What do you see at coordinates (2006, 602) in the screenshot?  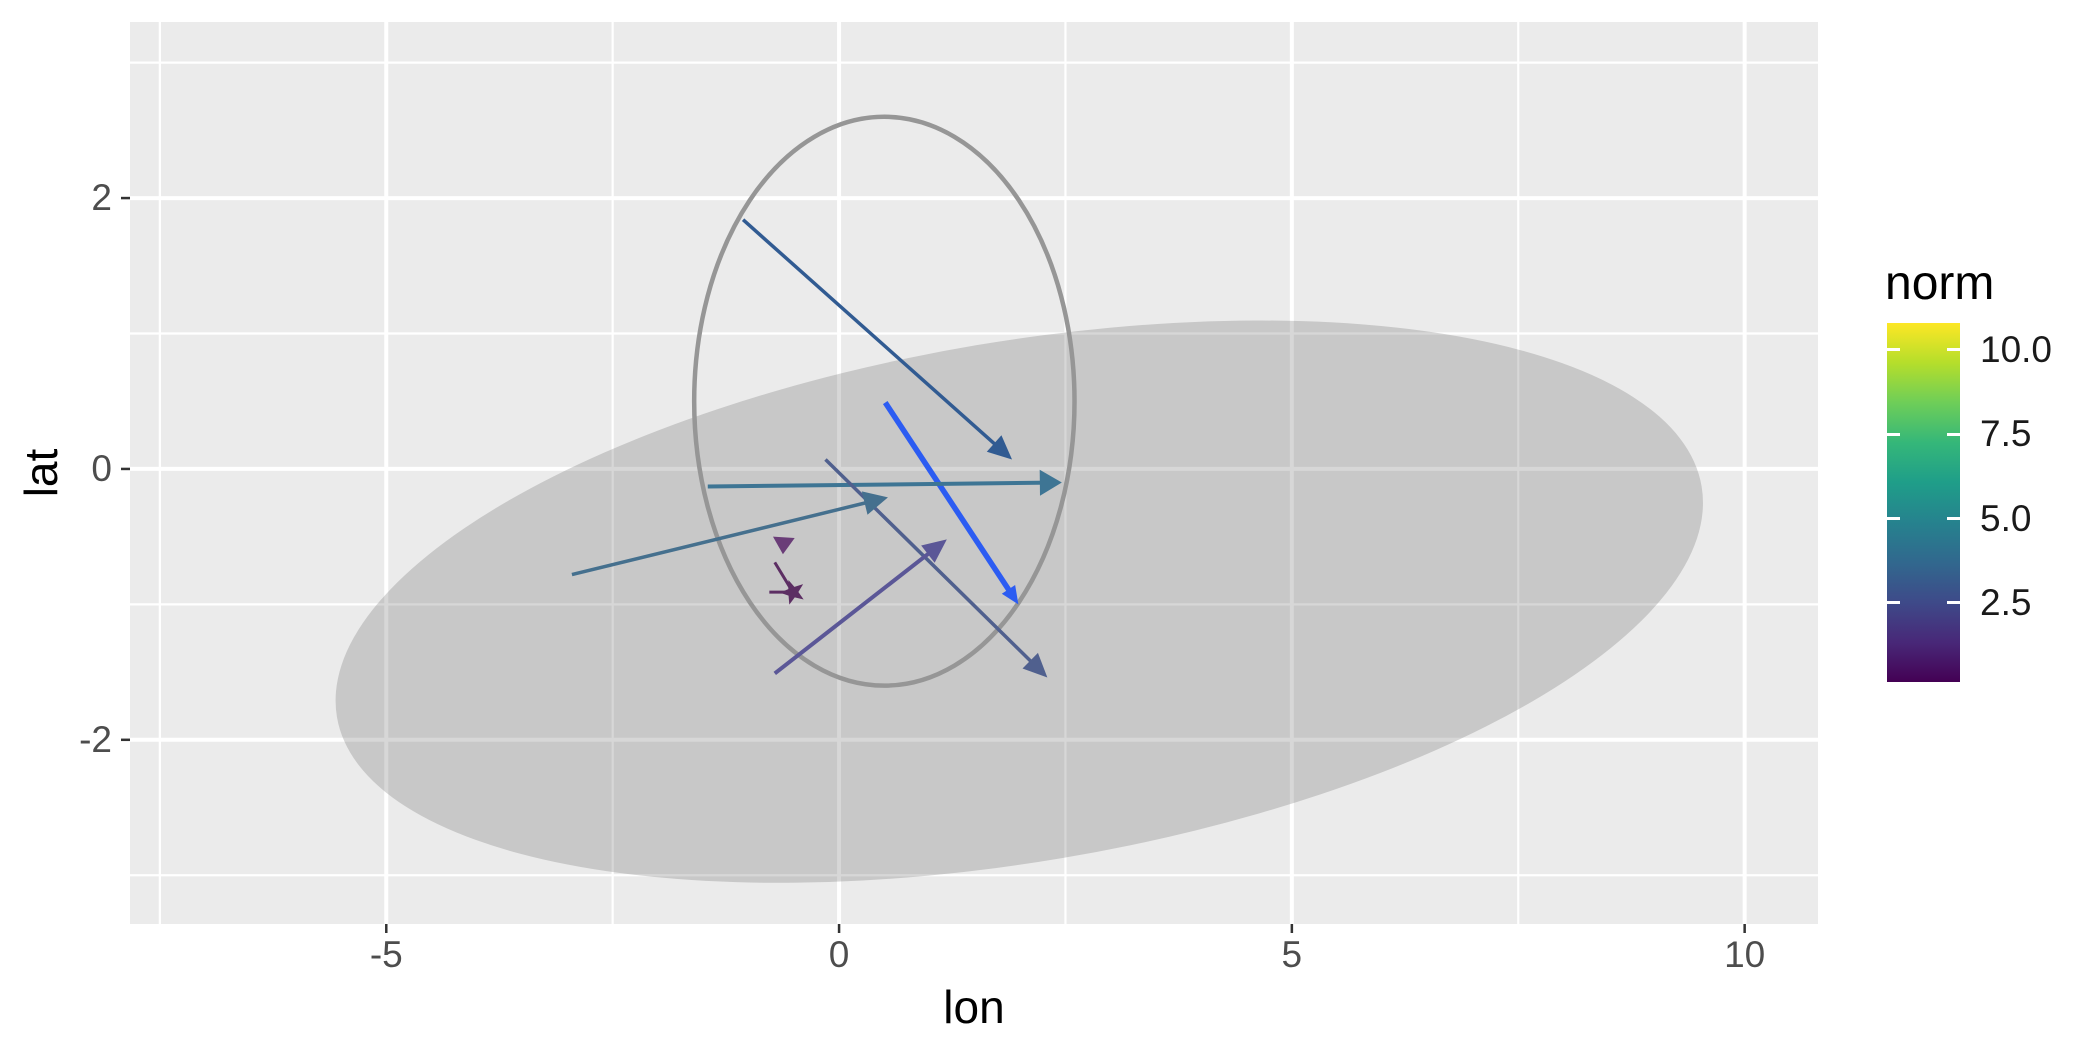 I see `colorbar-tick-label: 2.5` at bounding box center [2006, 602].